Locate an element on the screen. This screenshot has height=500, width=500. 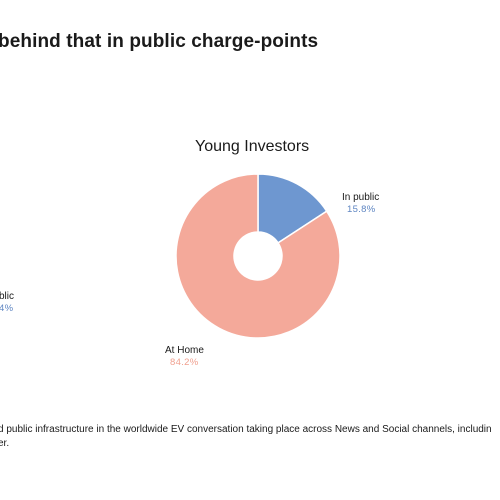
slice-label-in-public: In public is located at coordinates (361, 197).